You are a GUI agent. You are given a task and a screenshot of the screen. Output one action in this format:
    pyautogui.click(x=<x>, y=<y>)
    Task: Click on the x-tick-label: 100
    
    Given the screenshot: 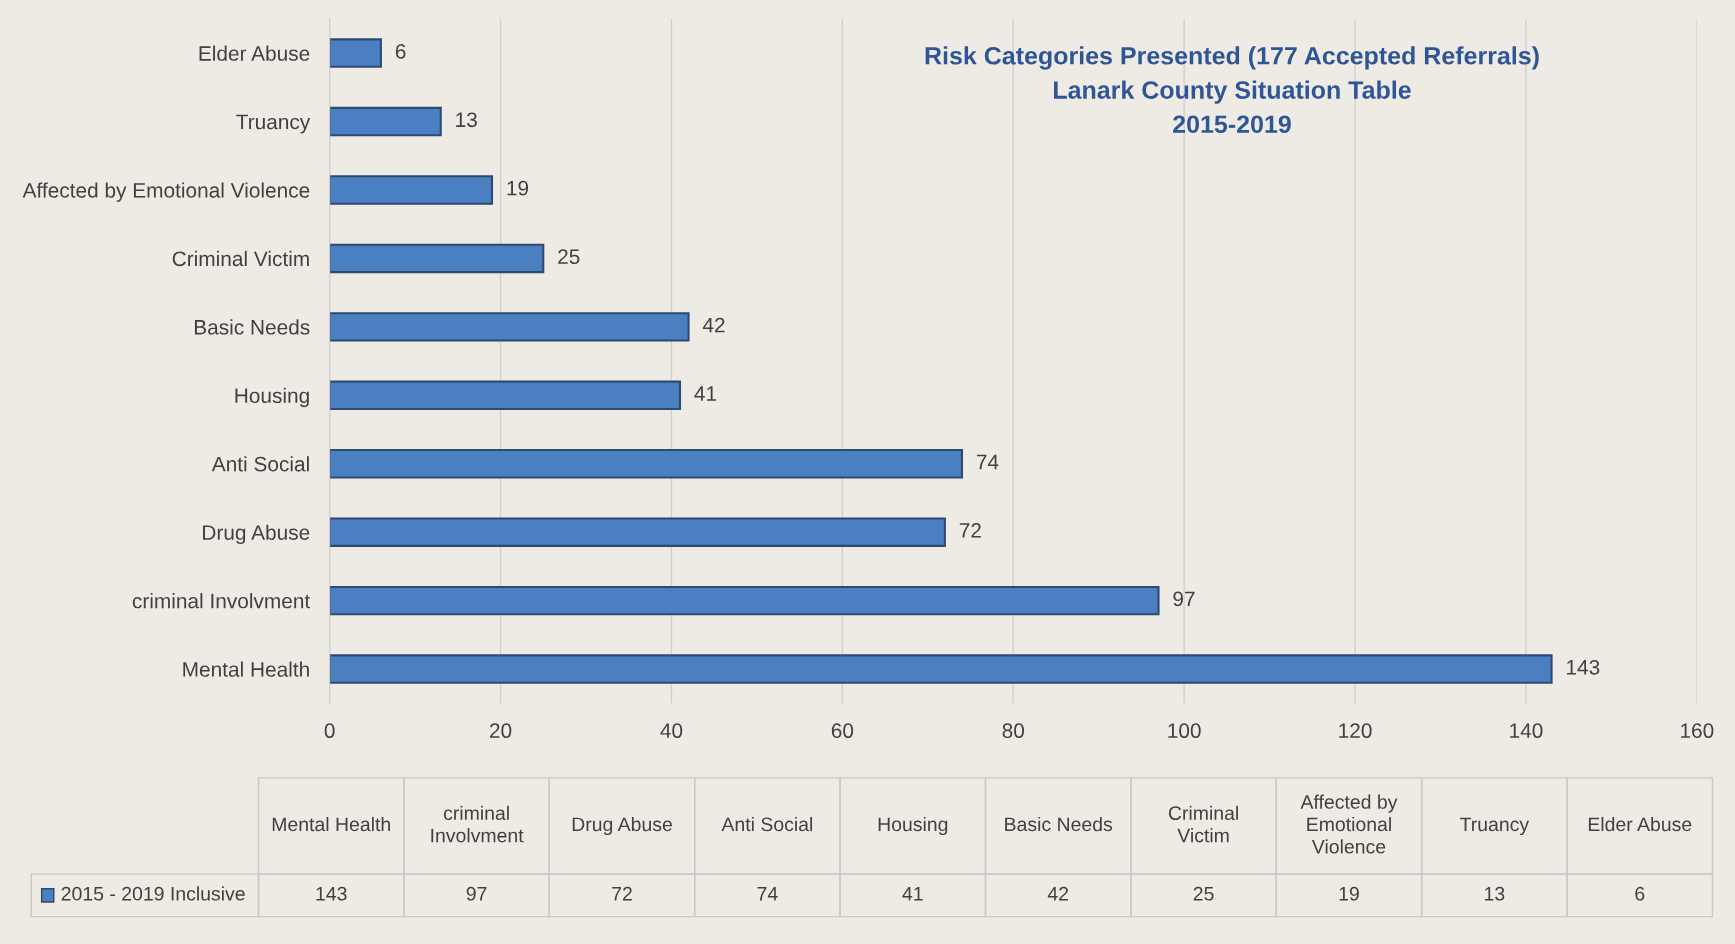 What is the action you would take?
    pyautogui.click(x=1184, y=731)
    